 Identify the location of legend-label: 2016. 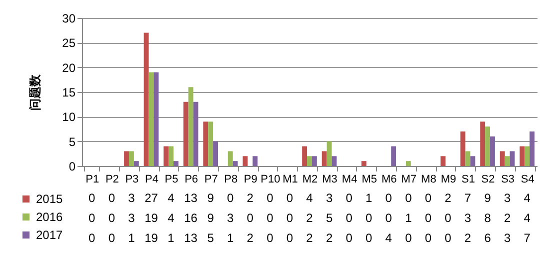
(50, 217).